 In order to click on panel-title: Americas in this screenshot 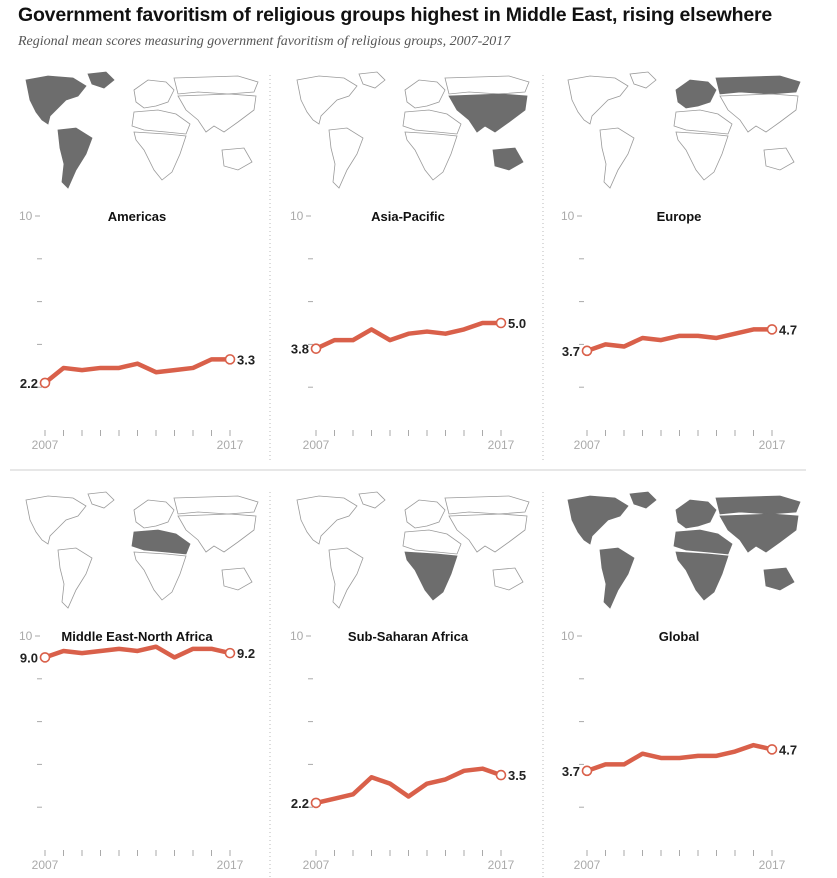, I will do `click(137, 216)`.